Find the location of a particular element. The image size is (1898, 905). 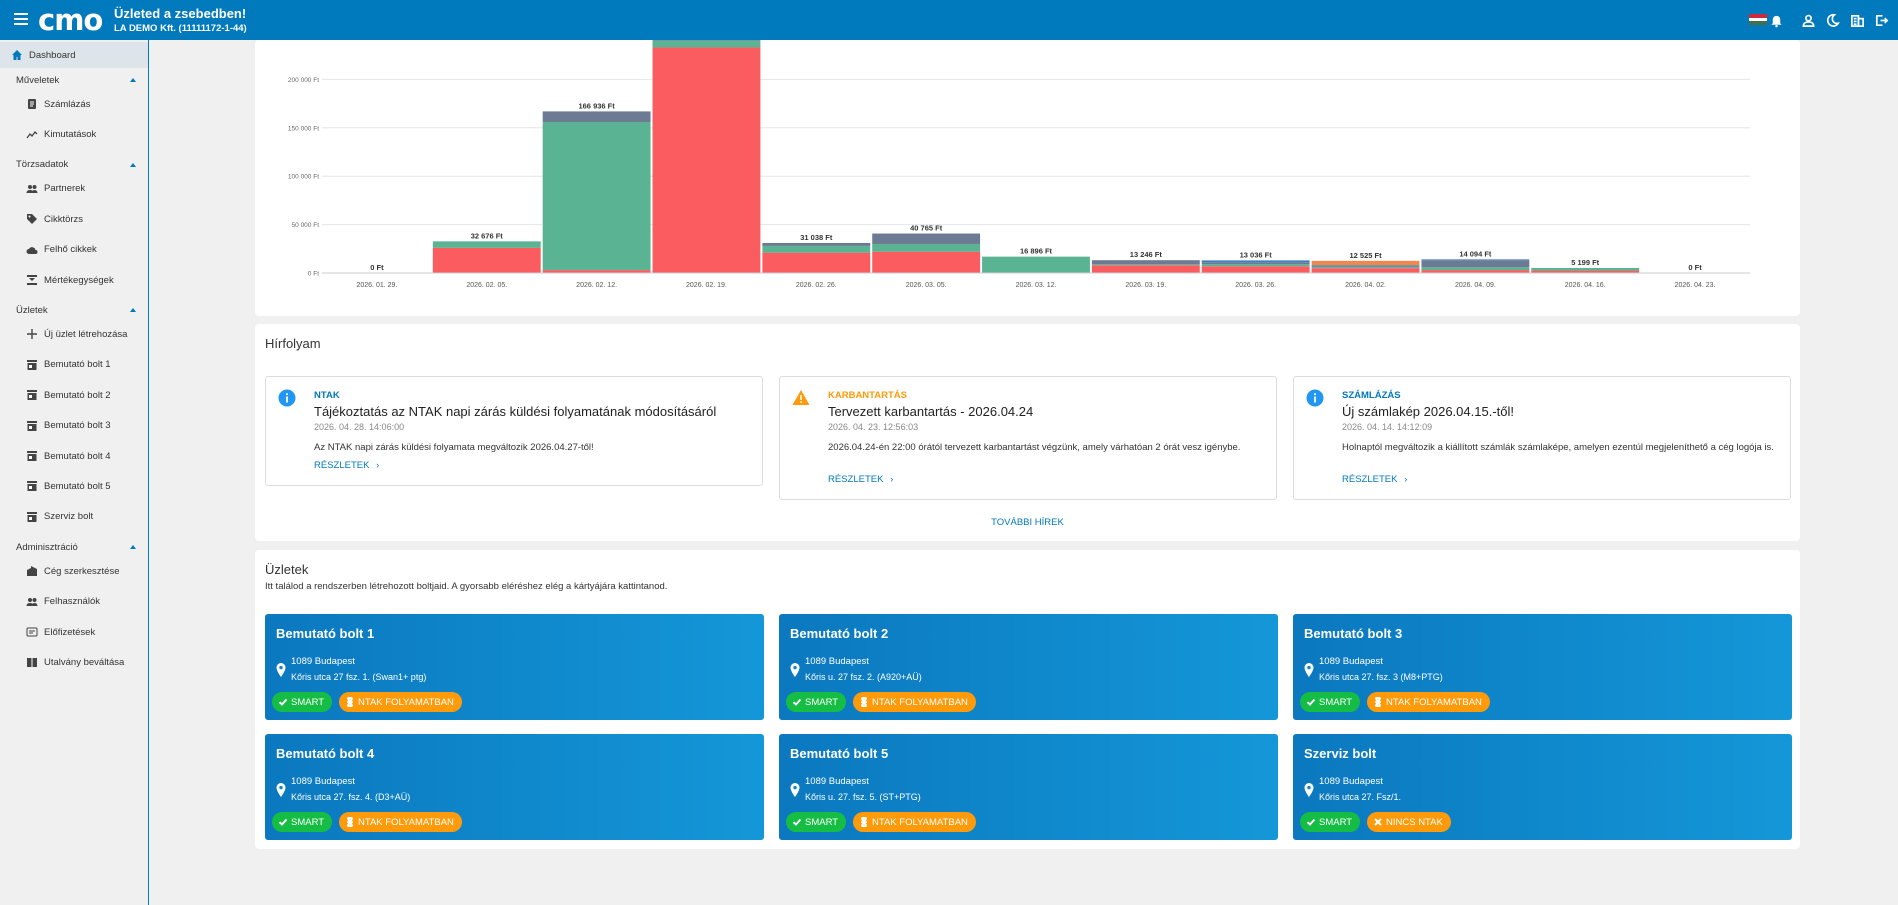

cmo-logo: cmo is located at coordinates (70, 20).